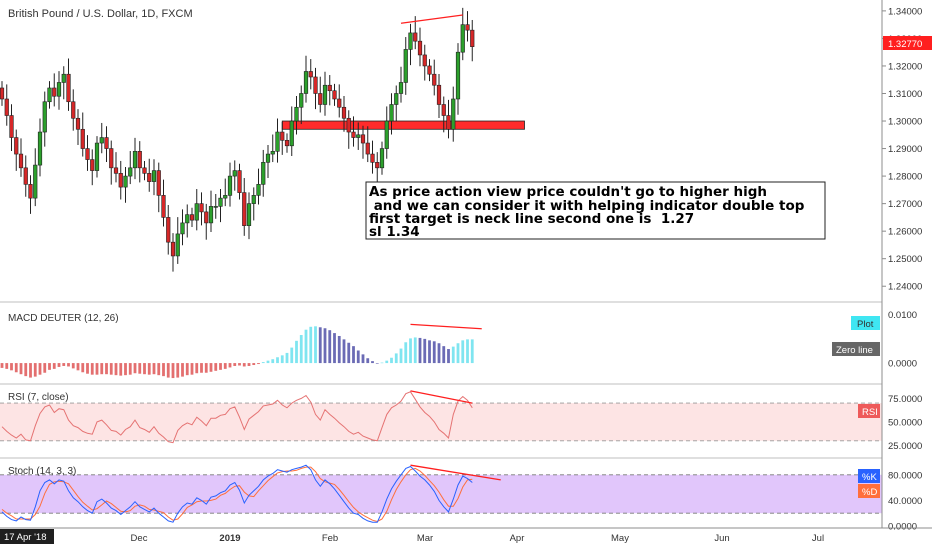  What do you see at coordinates (907, 43) in the screenshot?
I see `last-price-badge: 1.32770` at bounding box center [907, 43].